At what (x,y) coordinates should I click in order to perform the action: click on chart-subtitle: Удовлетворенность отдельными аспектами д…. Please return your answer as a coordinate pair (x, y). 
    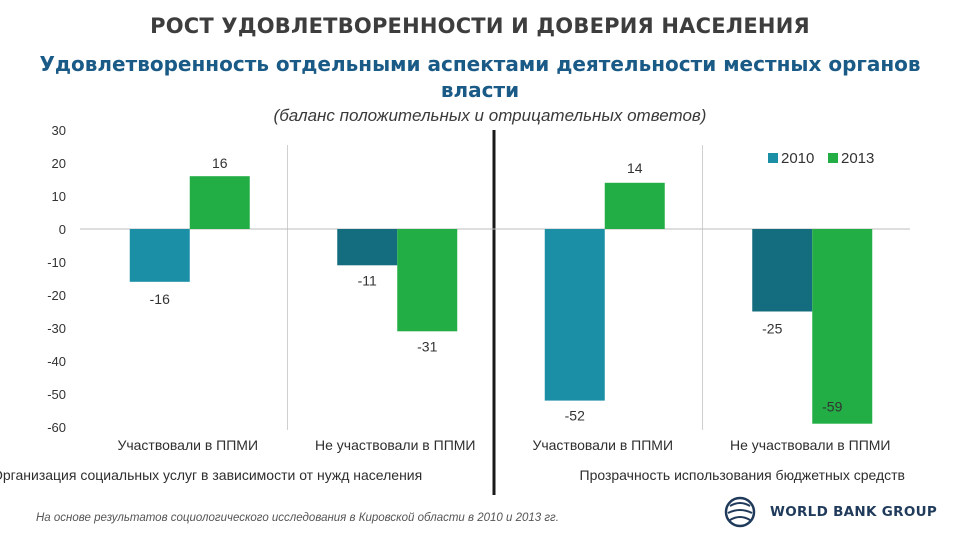
    Looking at the image, I should click on (480, 77).